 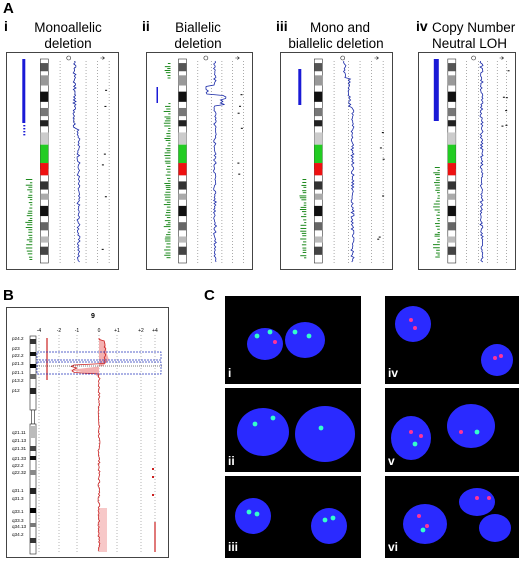 What do you see at coordinates (471, 159) in the screenshot?
I see `karyogram-plot-iv` at bounding box center [471, 159].